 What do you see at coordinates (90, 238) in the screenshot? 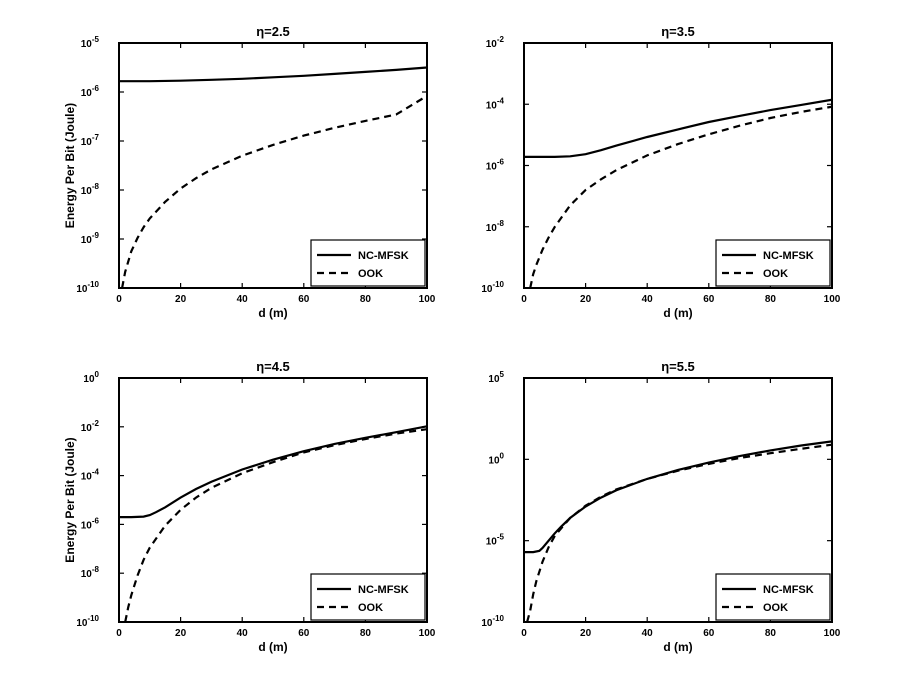
I see `y-tick-label: 10⁻⁹` at bounding box center [90, 238].